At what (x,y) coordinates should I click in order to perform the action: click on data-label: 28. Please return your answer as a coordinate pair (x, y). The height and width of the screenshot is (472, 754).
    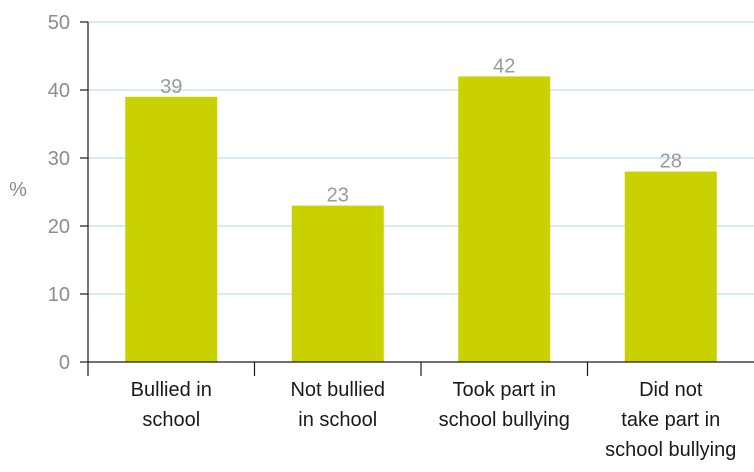
    Looking at the image, I should click on (671, 162).